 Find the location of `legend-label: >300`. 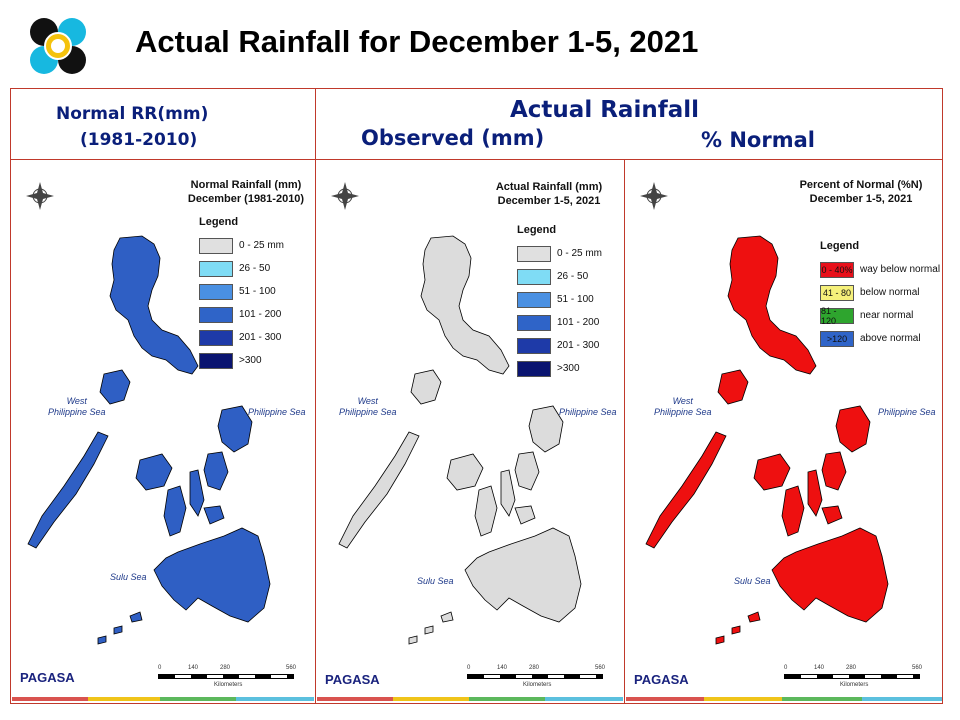

legend-label: >300 is located at coordinates (250, 360).